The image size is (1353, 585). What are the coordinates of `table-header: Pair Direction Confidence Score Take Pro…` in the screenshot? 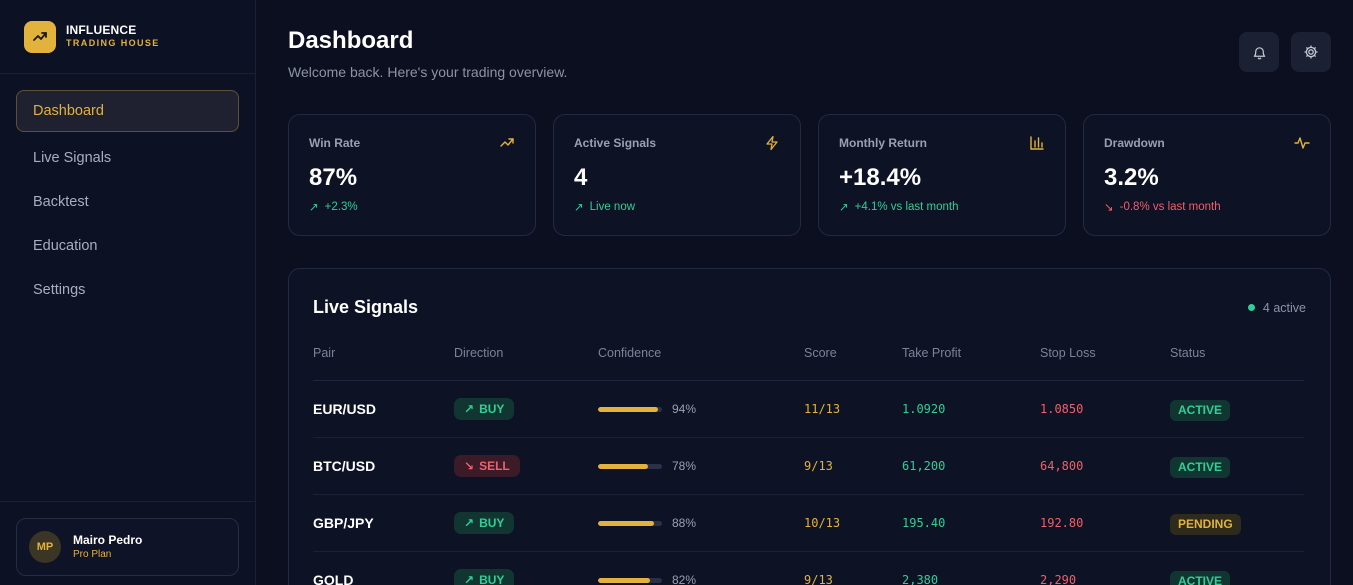 It's located at (808, 363).